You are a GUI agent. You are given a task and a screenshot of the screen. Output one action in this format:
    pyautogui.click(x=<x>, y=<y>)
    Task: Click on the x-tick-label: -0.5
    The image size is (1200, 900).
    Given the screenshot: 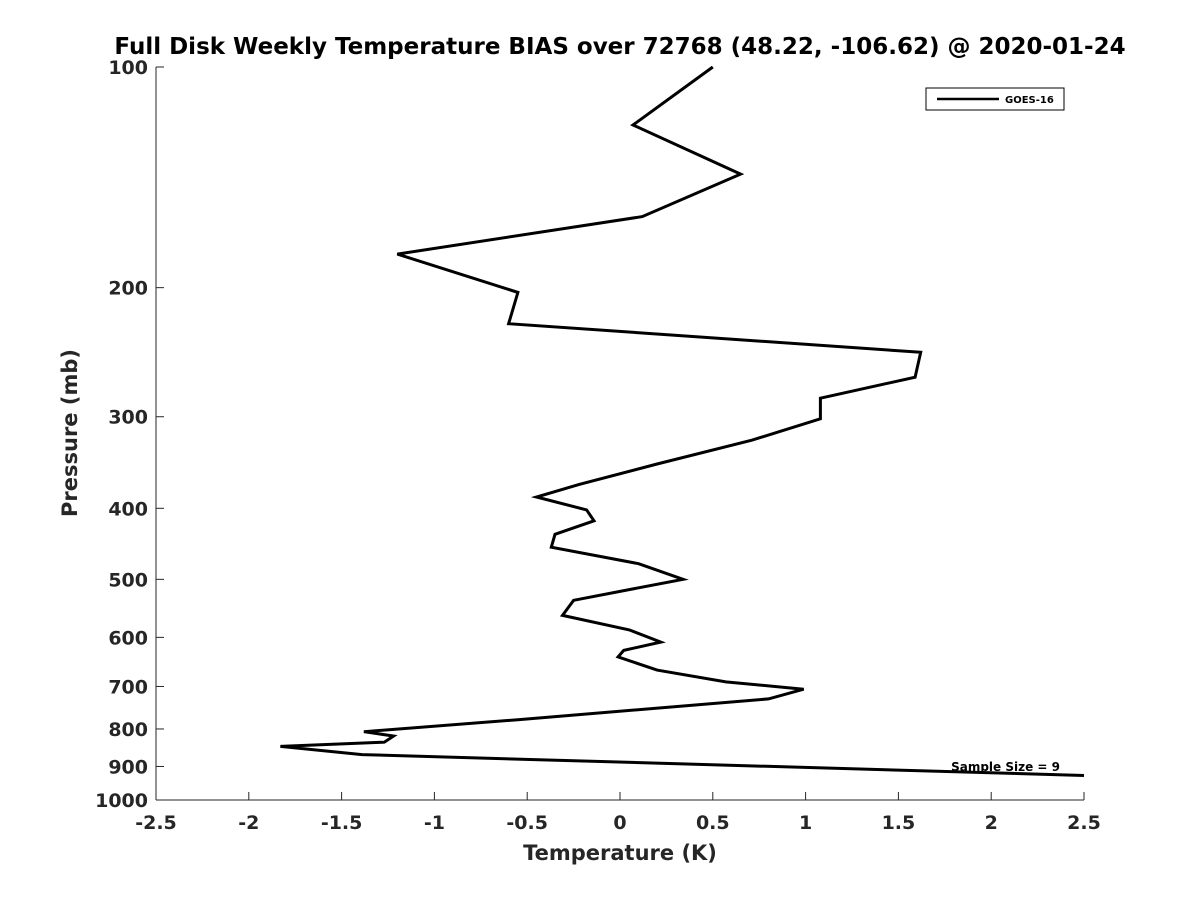 What is the action you would take?
    pyautogui.click(x=527, y=823)
    